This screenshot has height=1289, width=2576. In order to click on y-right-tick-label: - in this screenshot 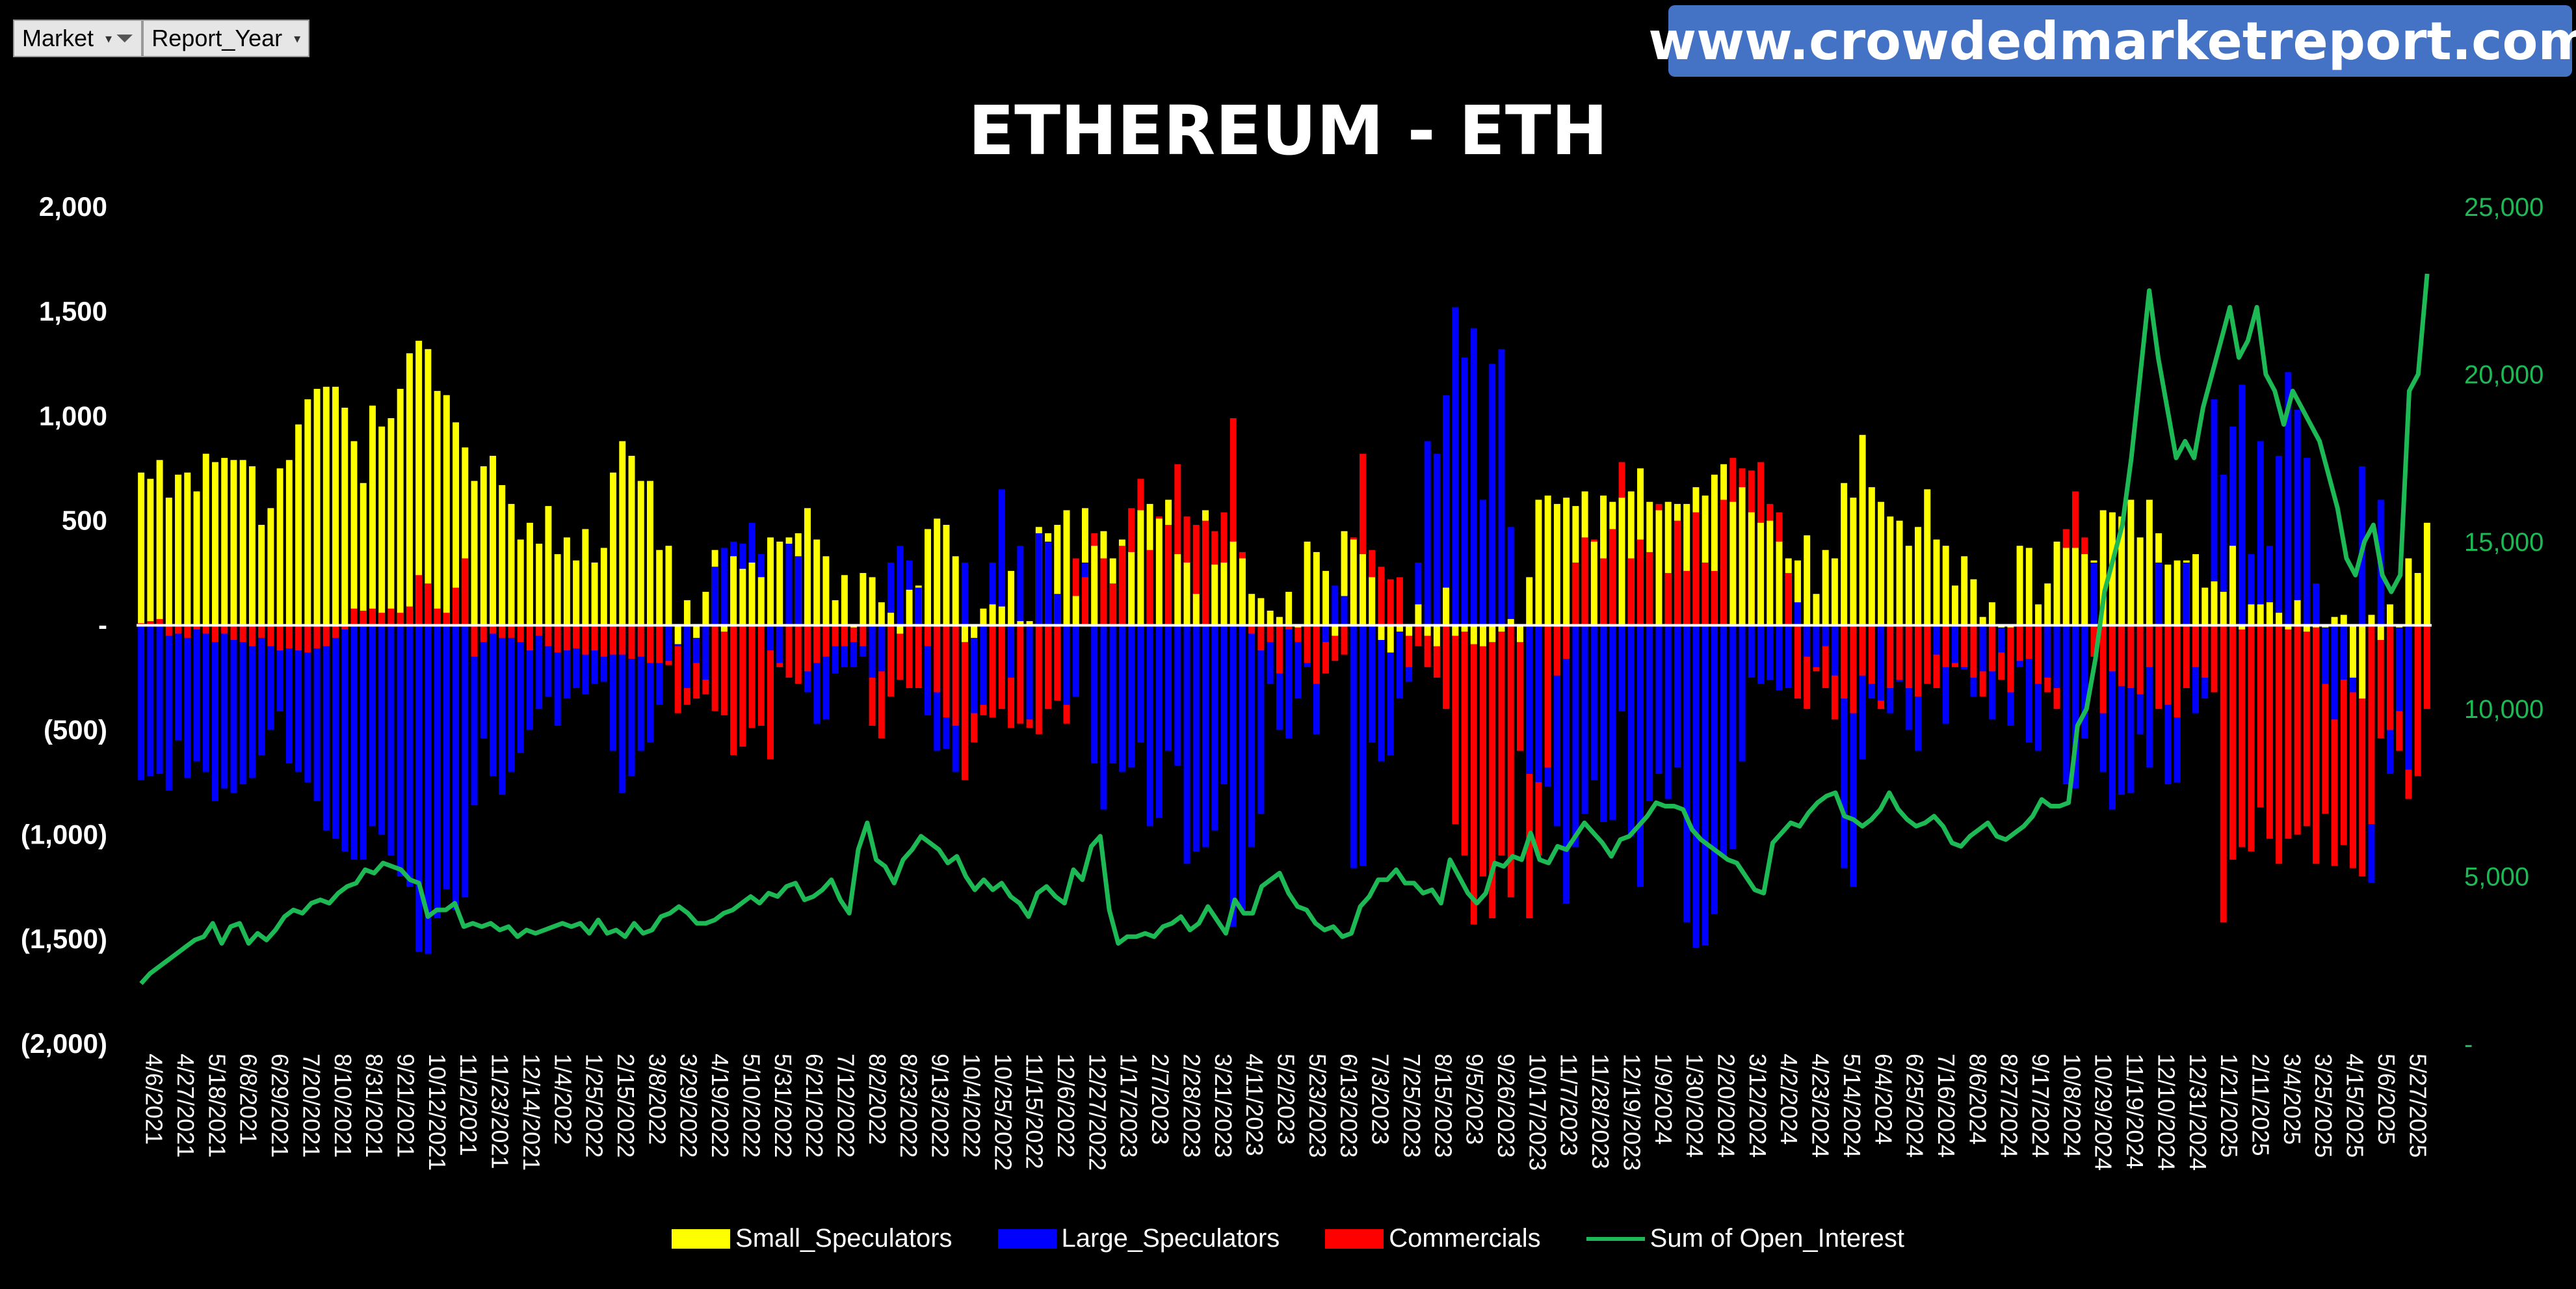, I will do `click(2468, 1044)`.